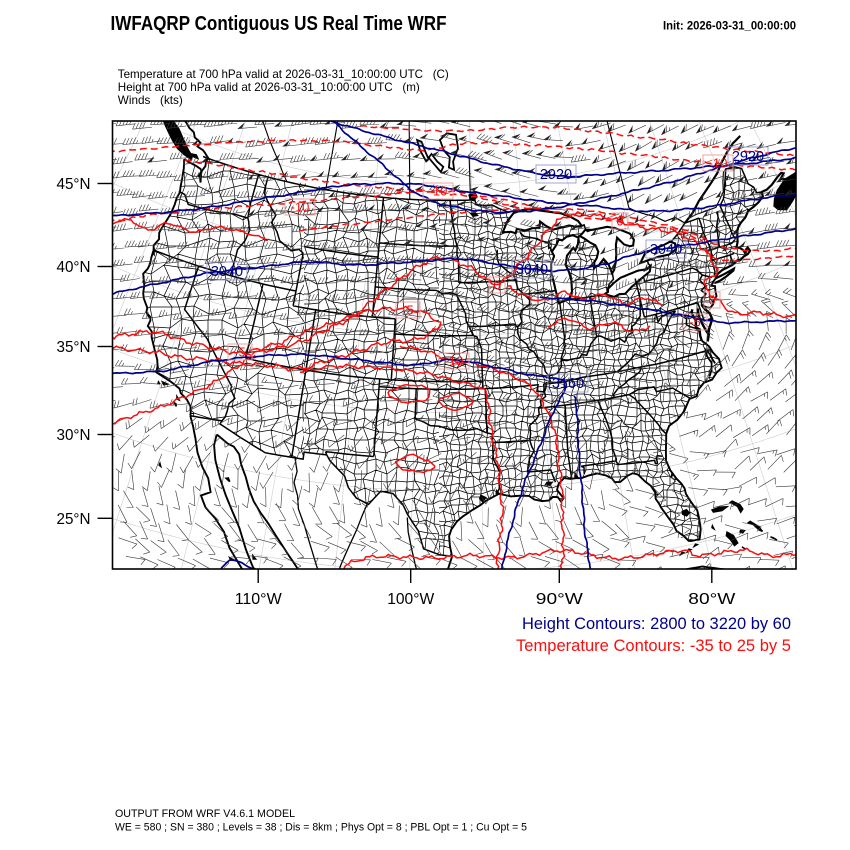  What do you see at coordinates (656, 624) in the screenshot?
I see `svg-text:Height Contours: 2800 to 3220: Height Contours: 2800 to 3220 by 60` at bounding box center [656, 624].